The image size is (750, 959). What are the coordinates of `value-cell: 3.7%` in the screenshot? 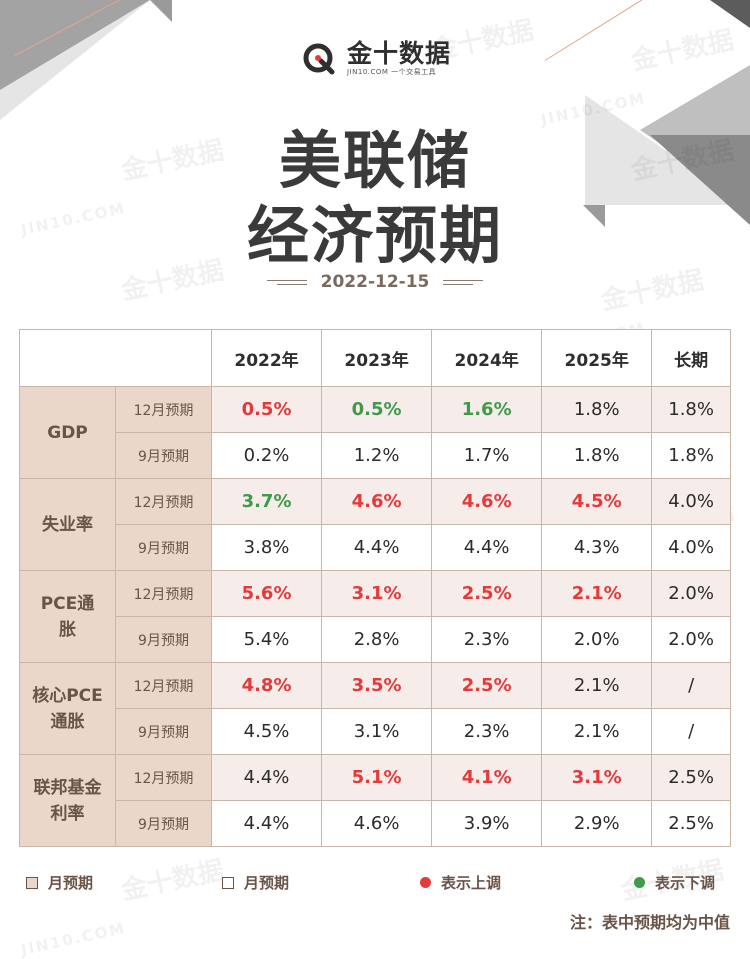 It's located at (266, 501).